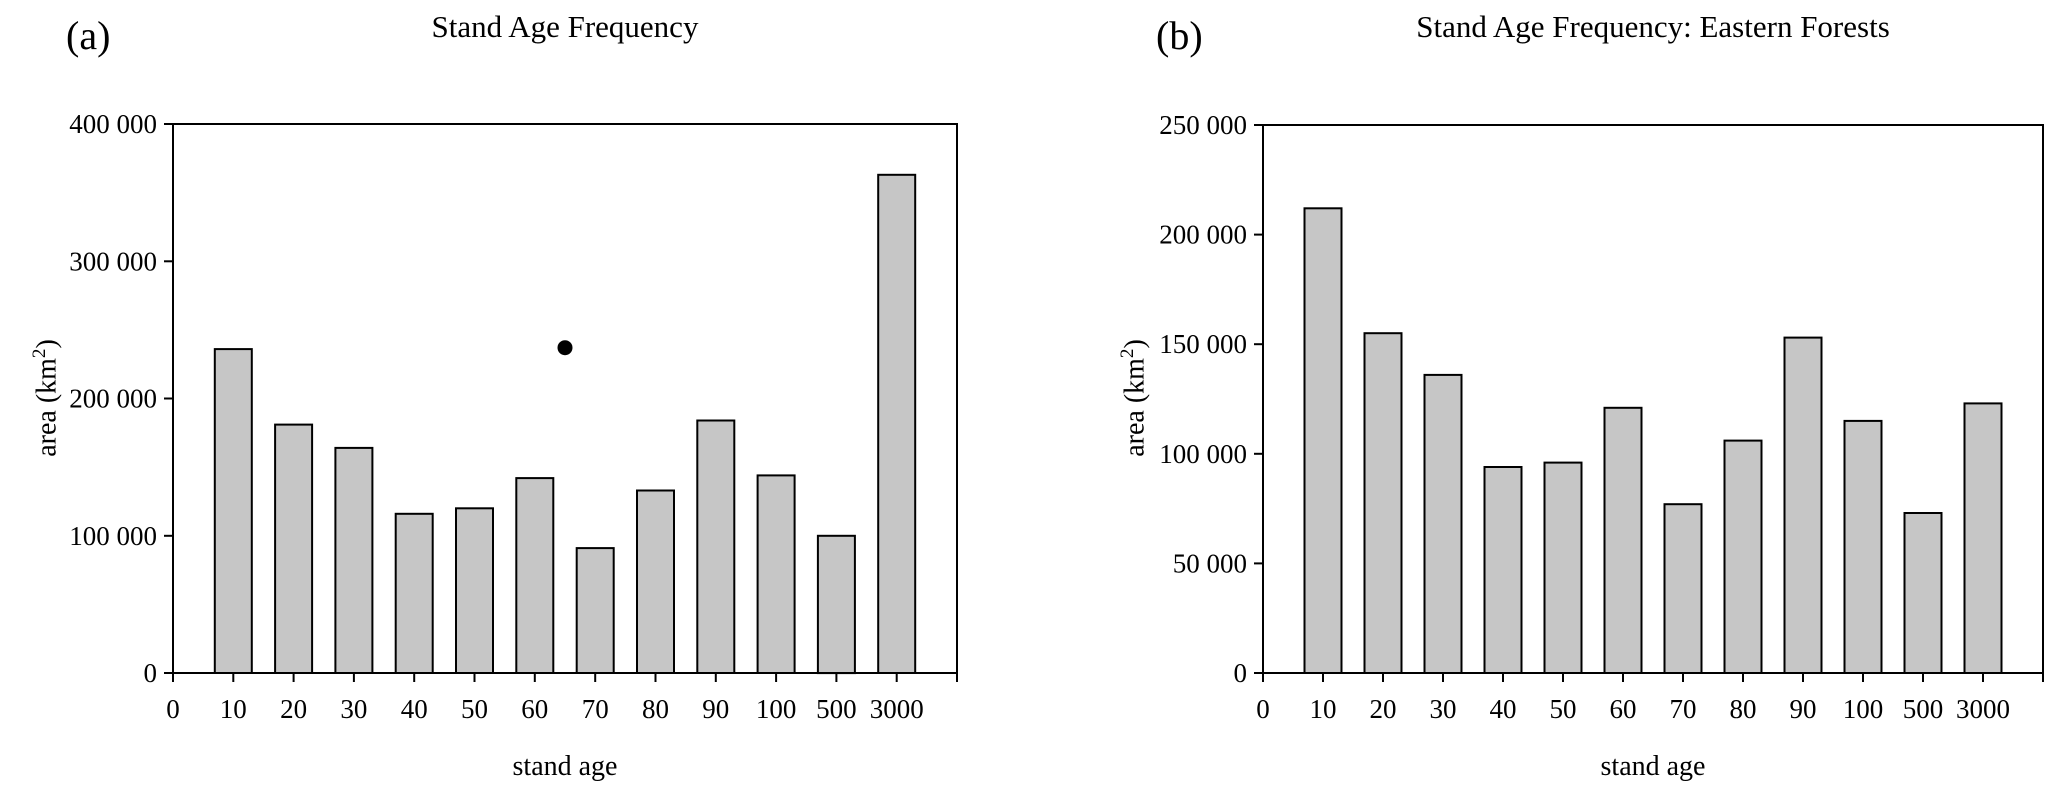 The height and width of the screenshot is (795, 2067). What do you see at coordinates (1743, 709) in the screenshot?
I see `panel-b-x-tick-label: 80` at bounding box center [1743, 709].